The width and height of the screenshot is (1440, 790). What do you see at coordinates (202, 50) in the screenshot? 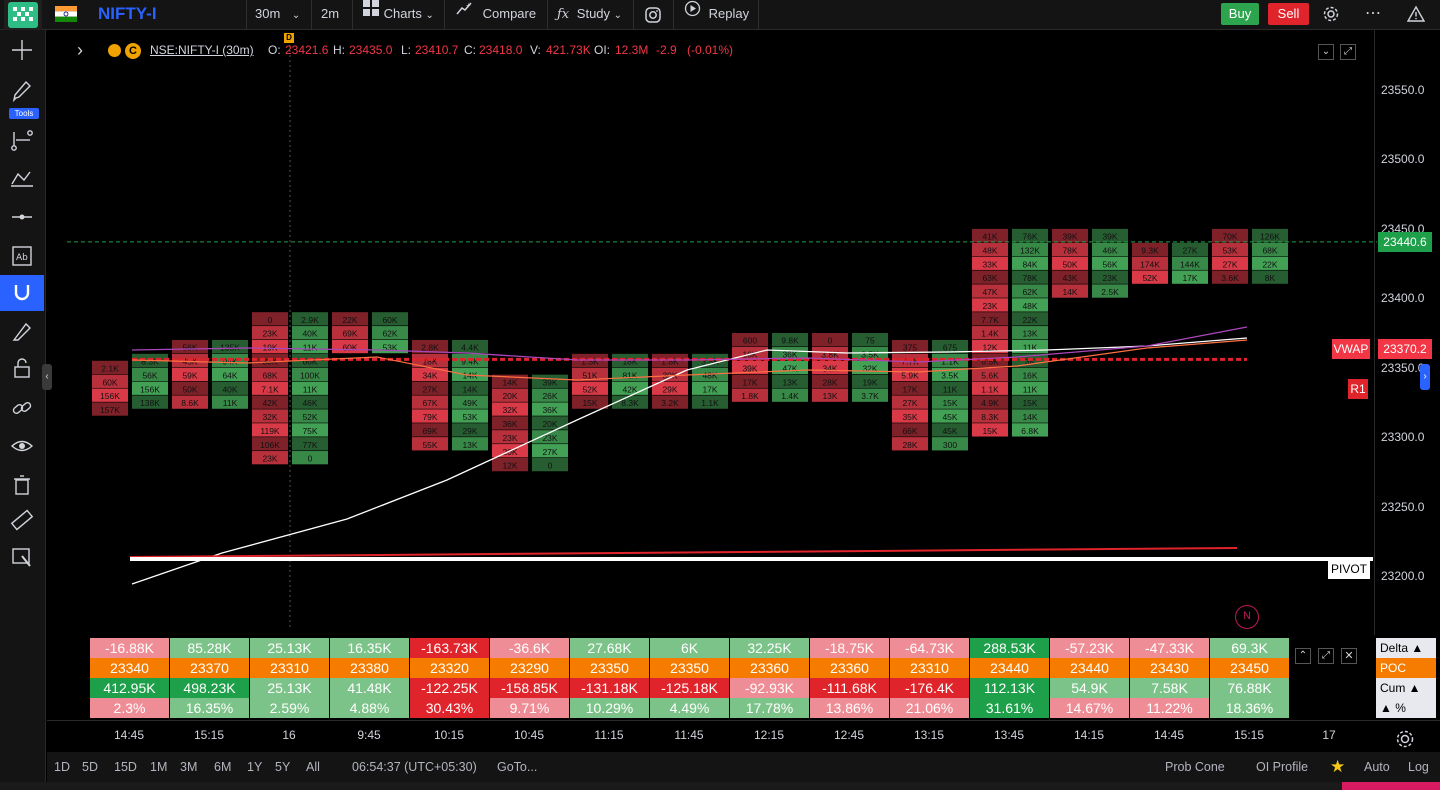
I see `legend-symbol: NSE:NIFTY-I (30m)` at bounding box center [202, 50].